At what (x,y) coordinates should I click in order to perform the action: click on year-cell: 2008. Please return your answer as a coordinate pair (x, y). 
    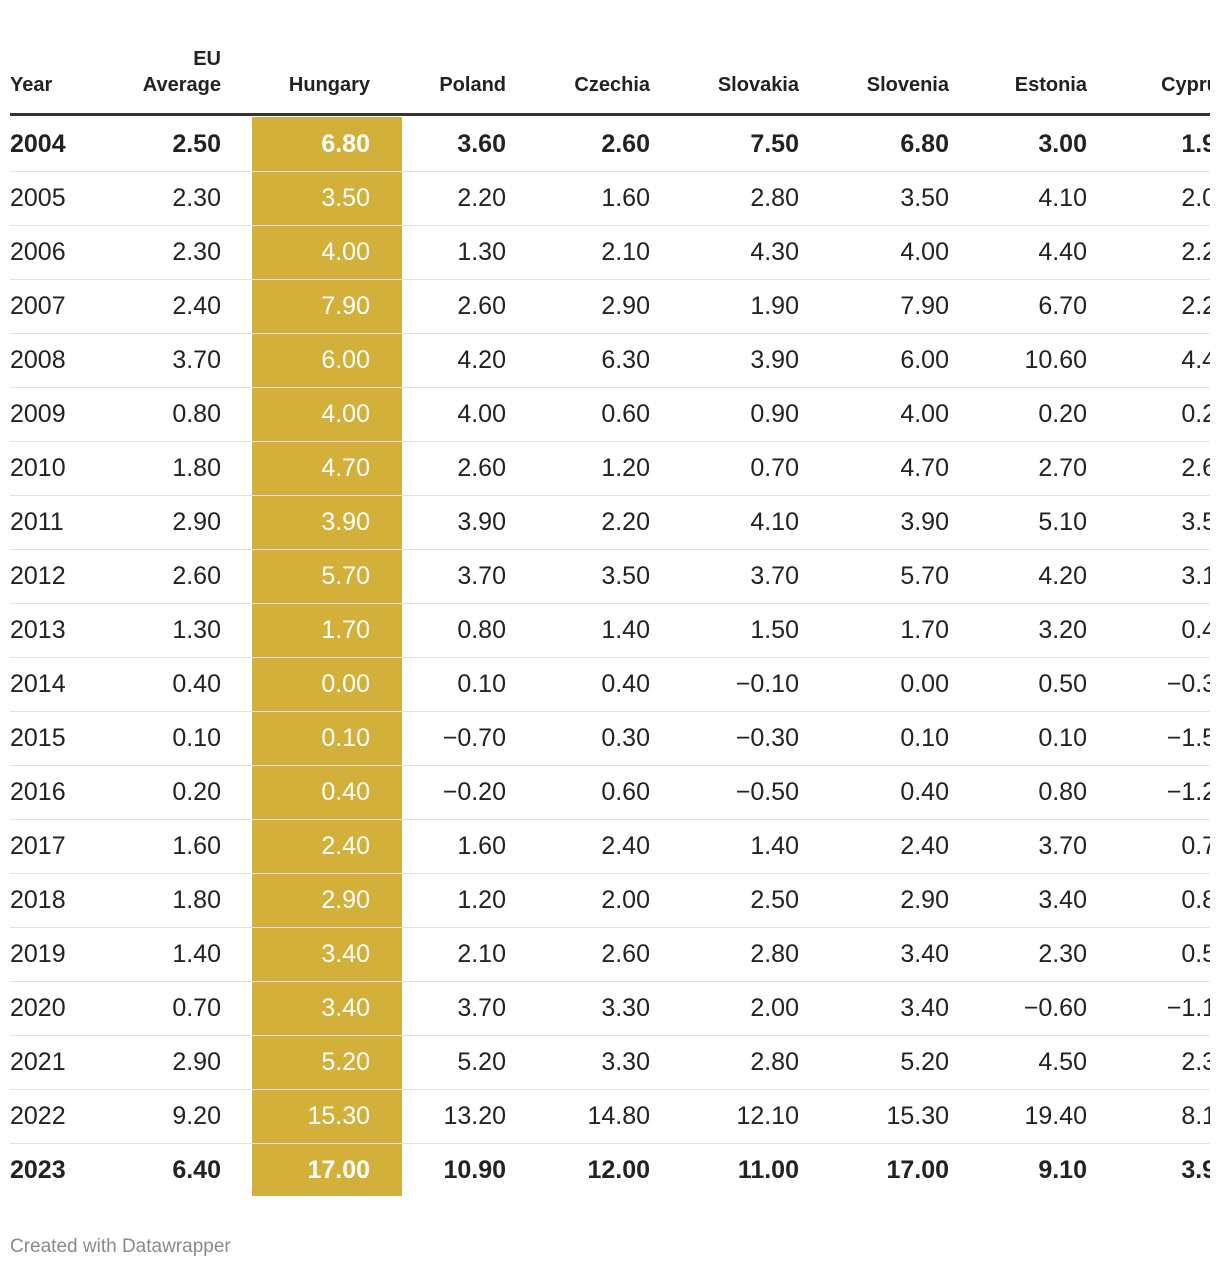
    Looking at the image, I should click on (38, 360).